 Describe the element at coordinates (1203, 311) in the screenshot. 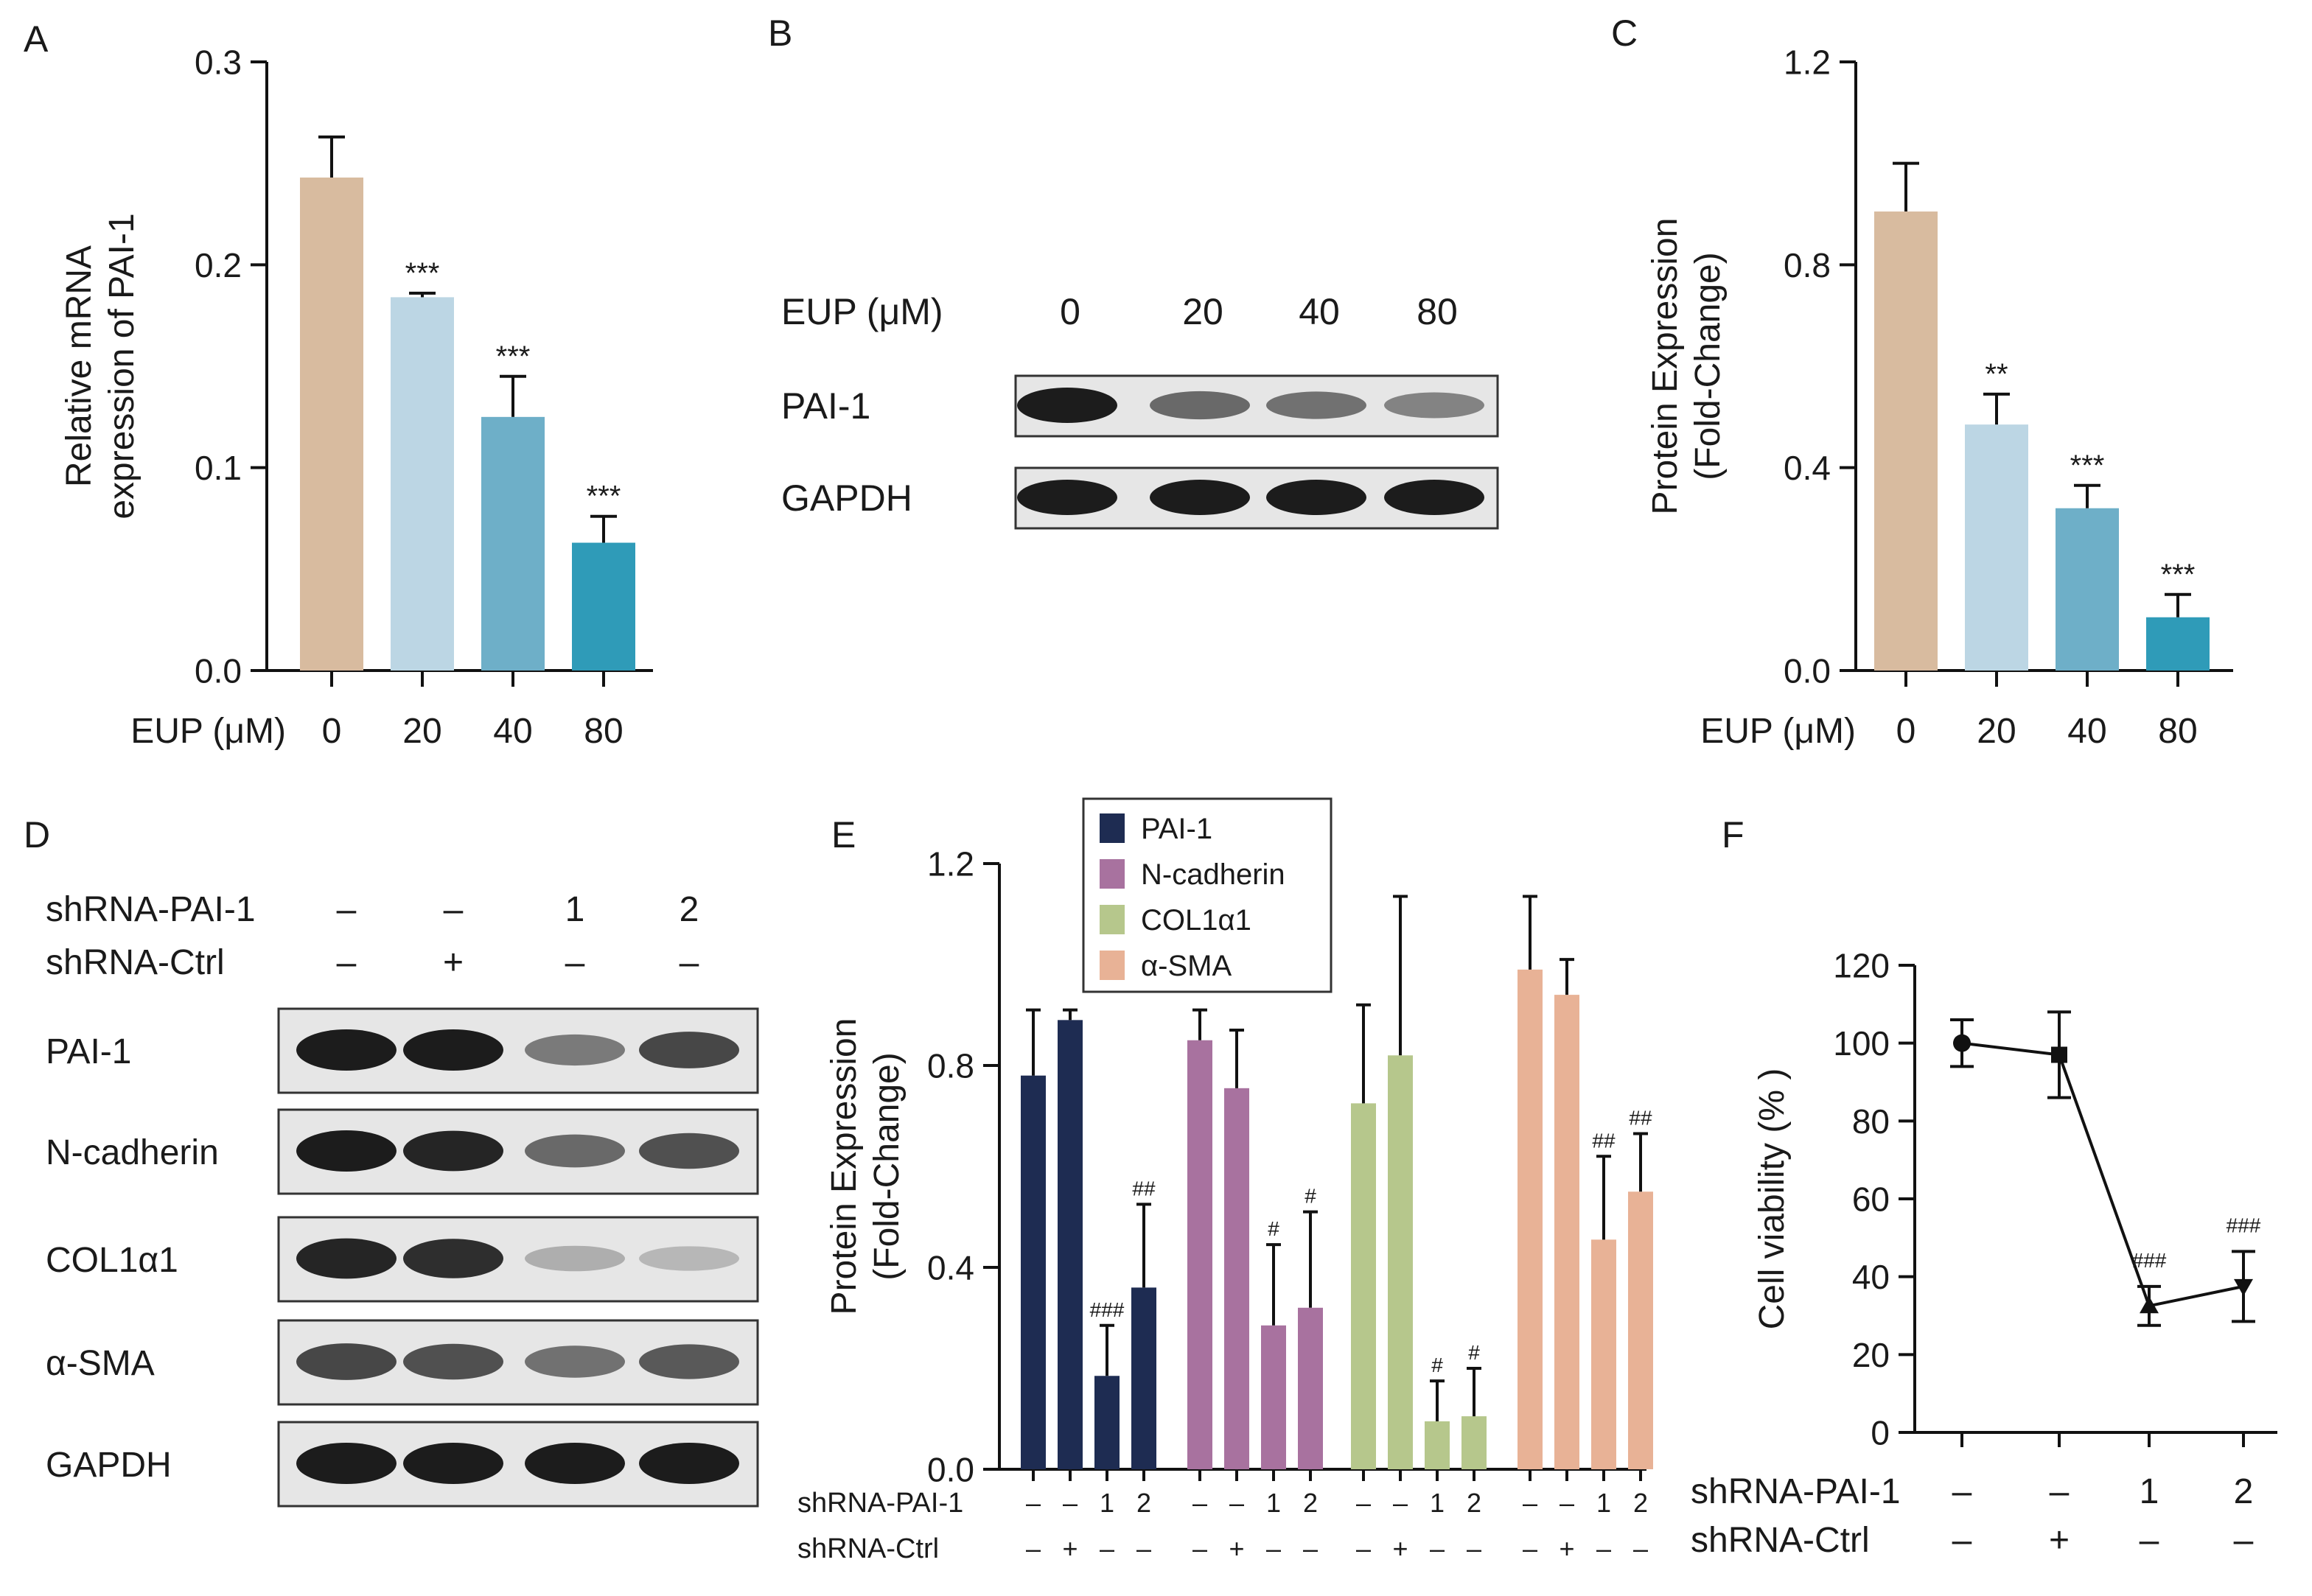

I see `blot-b-lane-label: 20` at that location.